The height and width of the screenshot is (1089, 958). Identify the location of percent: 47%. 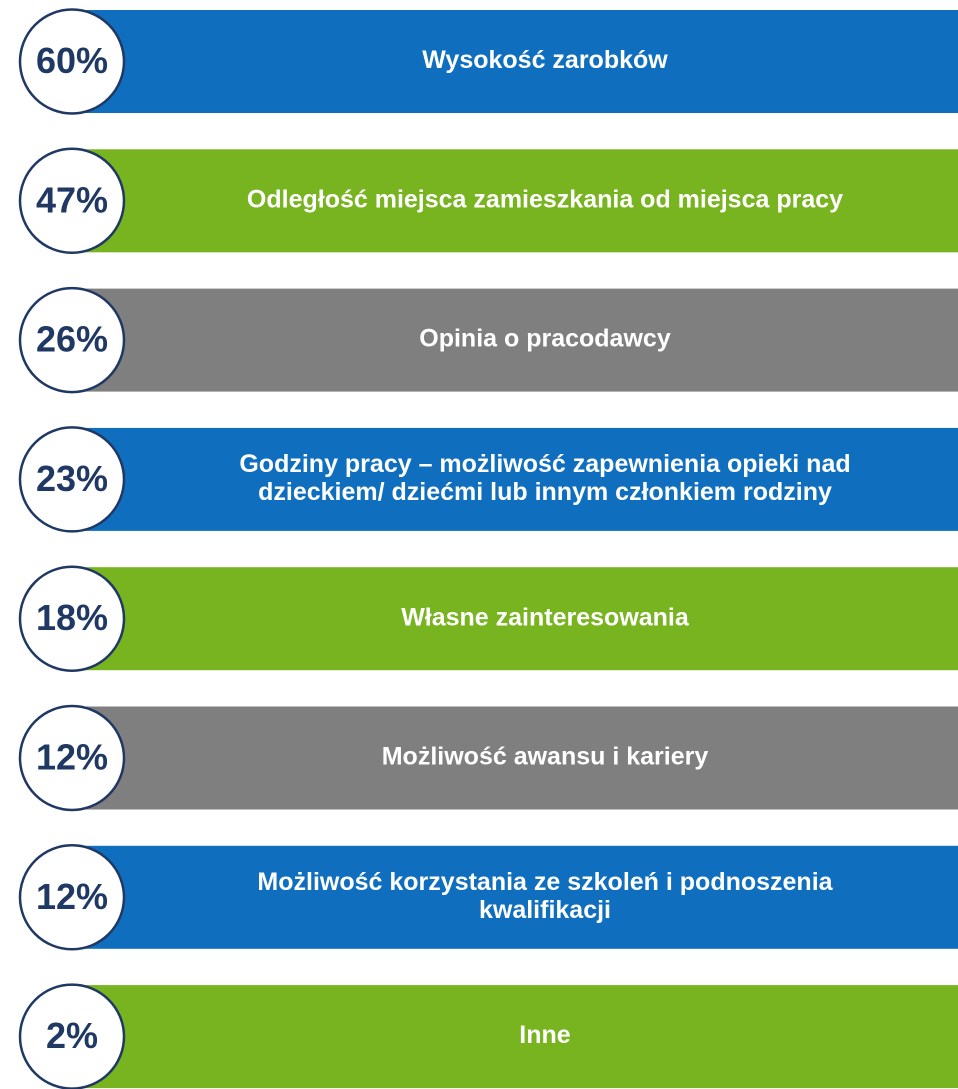
(72, 199).